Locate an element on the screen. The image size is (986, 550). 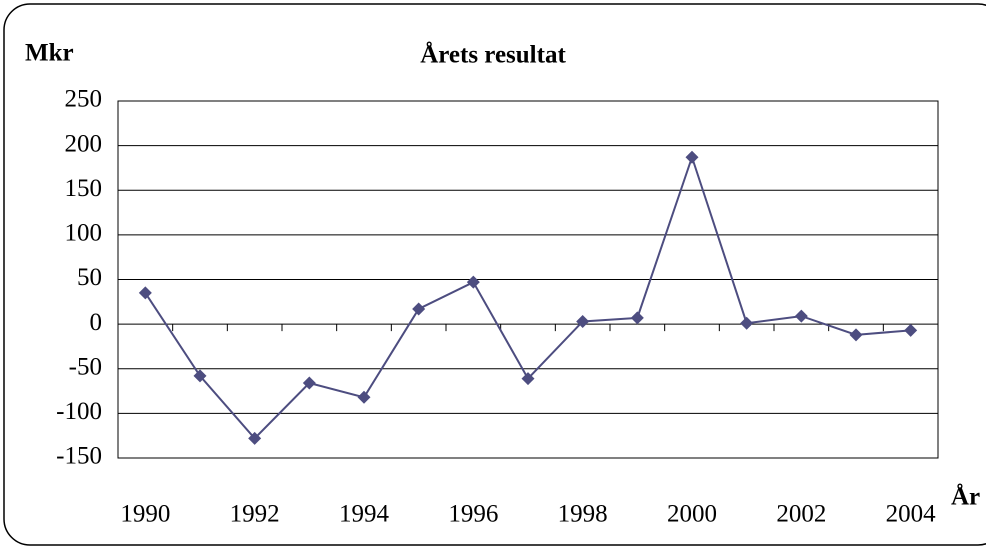
y-axis-label: Mkr is located at coordinates (49, 53).